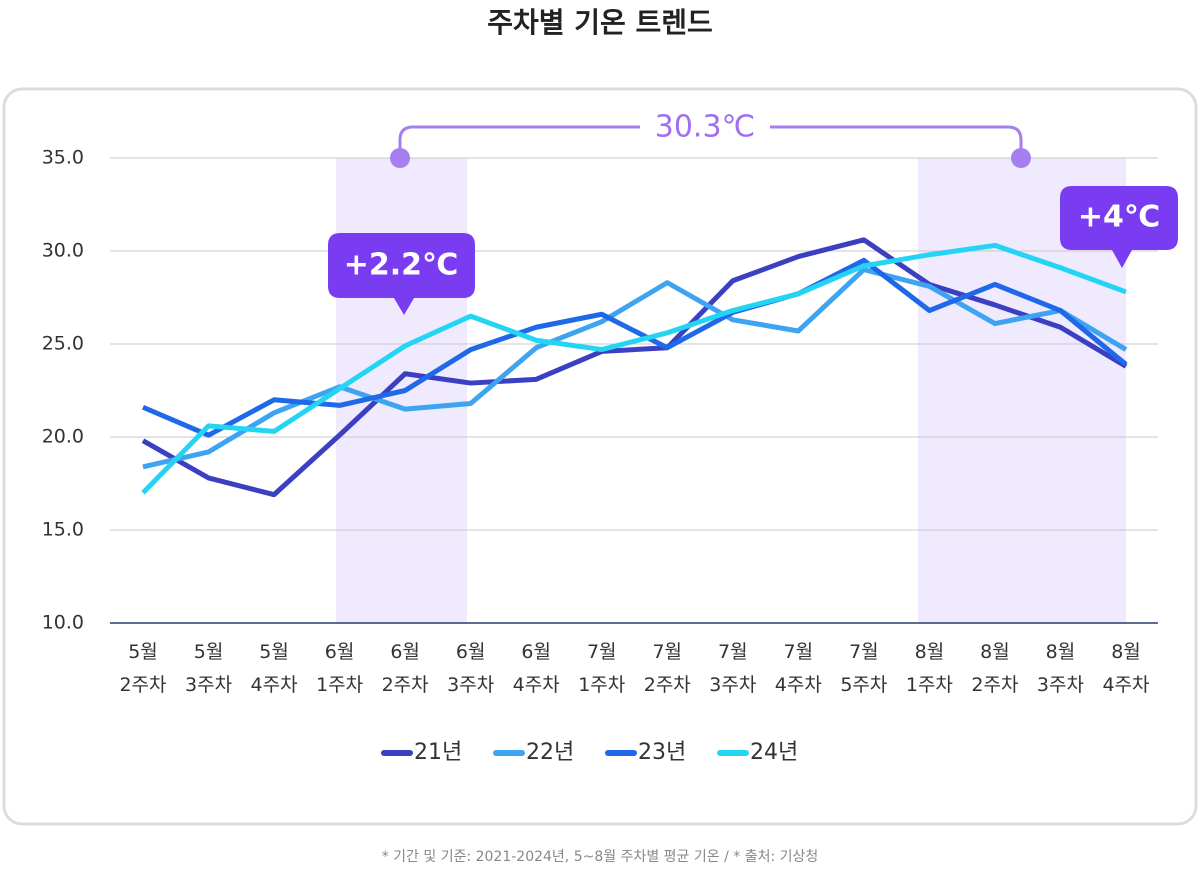 This screenshot has width=1200, height=870. I want to click on y-tick-label: 35.0, so click(63, 158).